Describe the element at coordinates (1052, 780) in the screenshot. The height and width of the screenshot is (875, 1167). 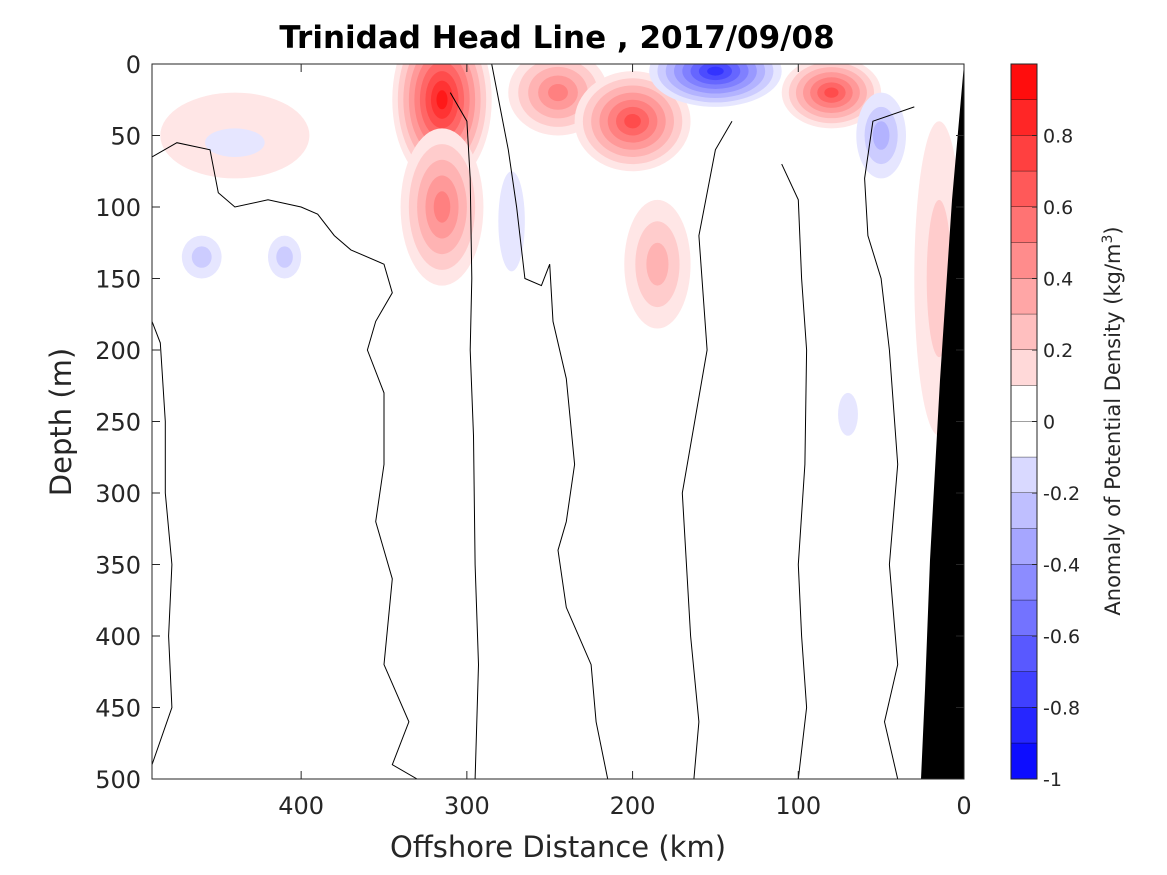
I see `colorbar-tick-label: -1` at that location.